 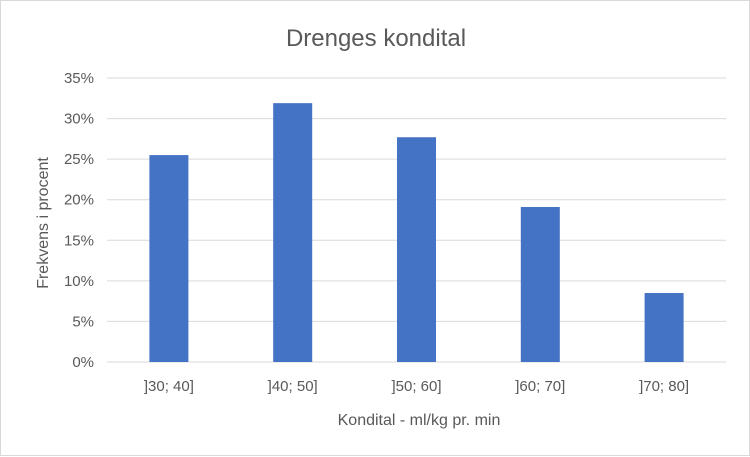 What do you see at coordinates (83, 321) in the screenshot?
I see `y-tick-label: 5%` at bounding box center [83, 321].